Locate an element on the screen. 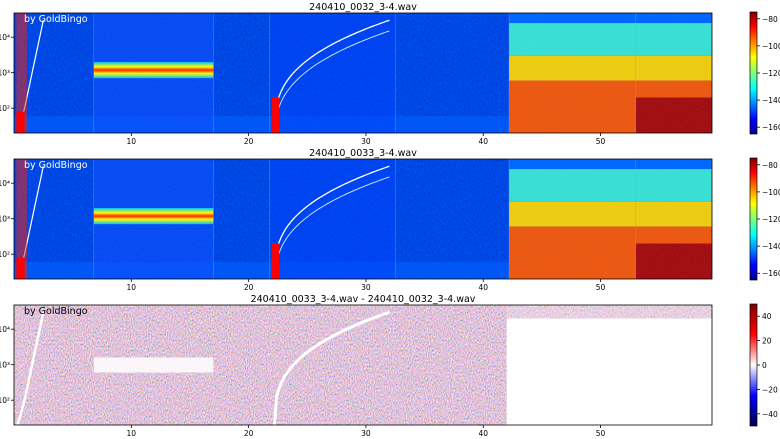 This screenshot has height=439, width=780. diff-noise-top is located at coordinates (609, 312).